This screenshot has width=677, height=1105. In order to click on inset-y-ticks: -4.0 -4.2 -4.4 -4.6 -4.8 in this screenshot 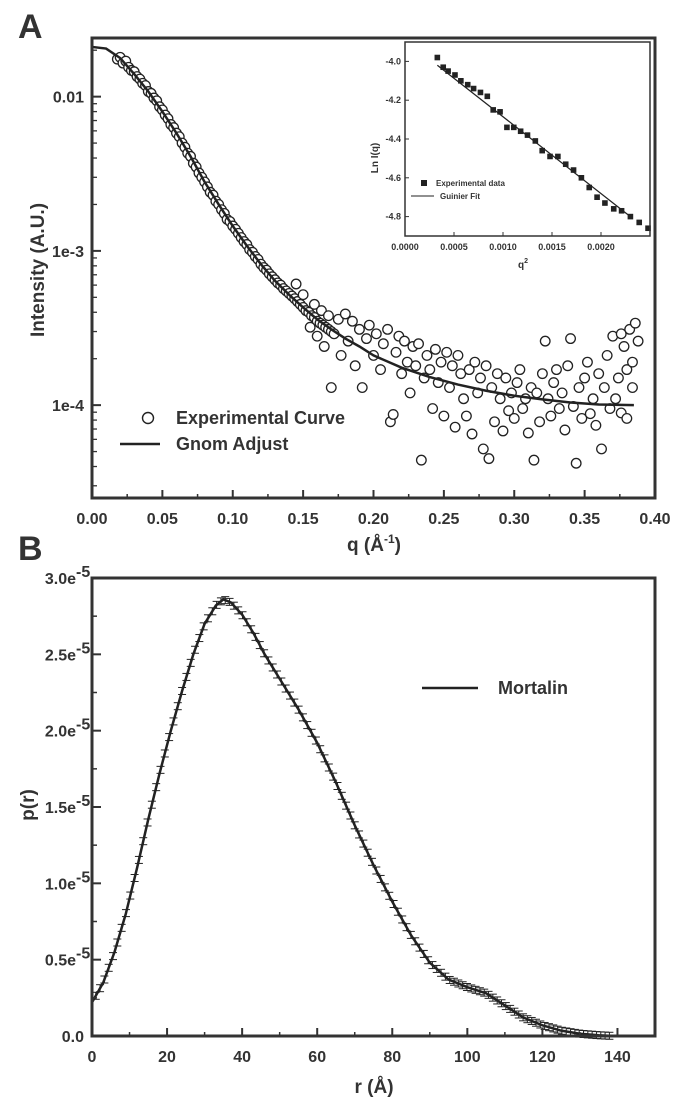, I will do `click(397, 139)`.